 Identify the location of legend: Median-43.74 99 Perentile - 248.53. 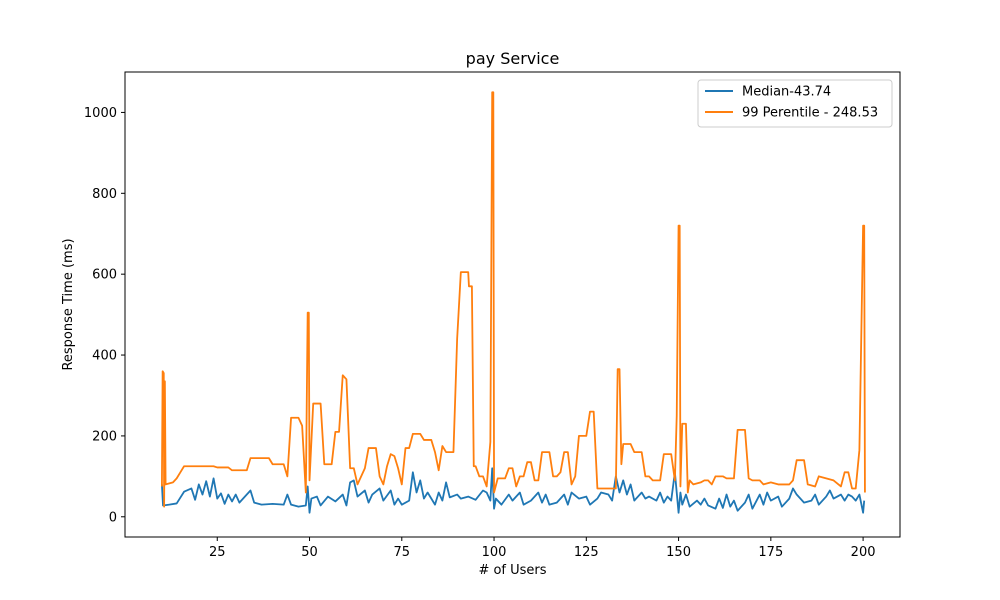
(795, 103).